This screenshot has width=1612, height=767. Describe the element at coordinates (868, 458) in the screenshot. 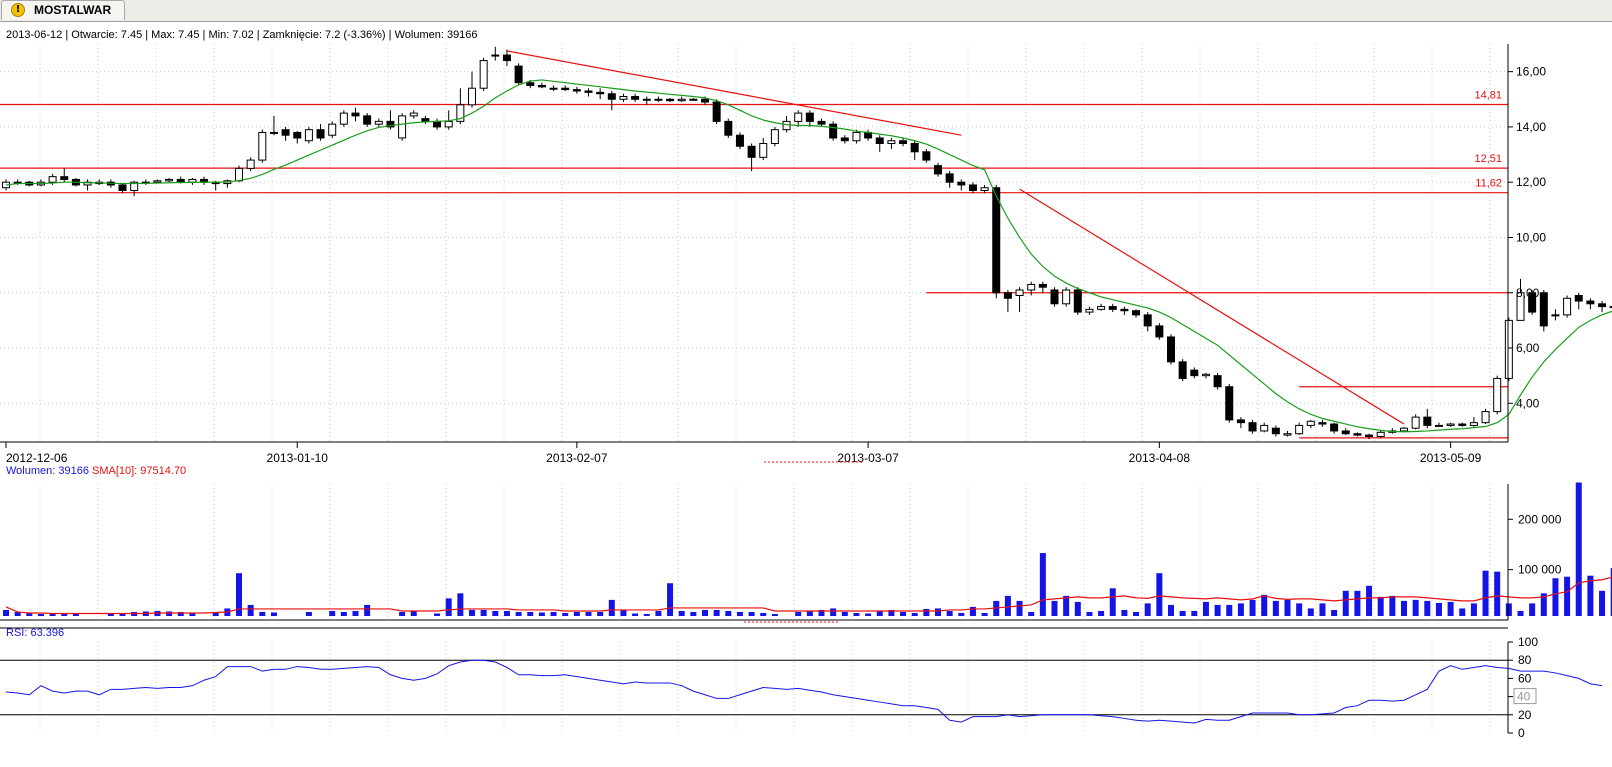

I see `time-tick-label: 2013-03-07` at that location.